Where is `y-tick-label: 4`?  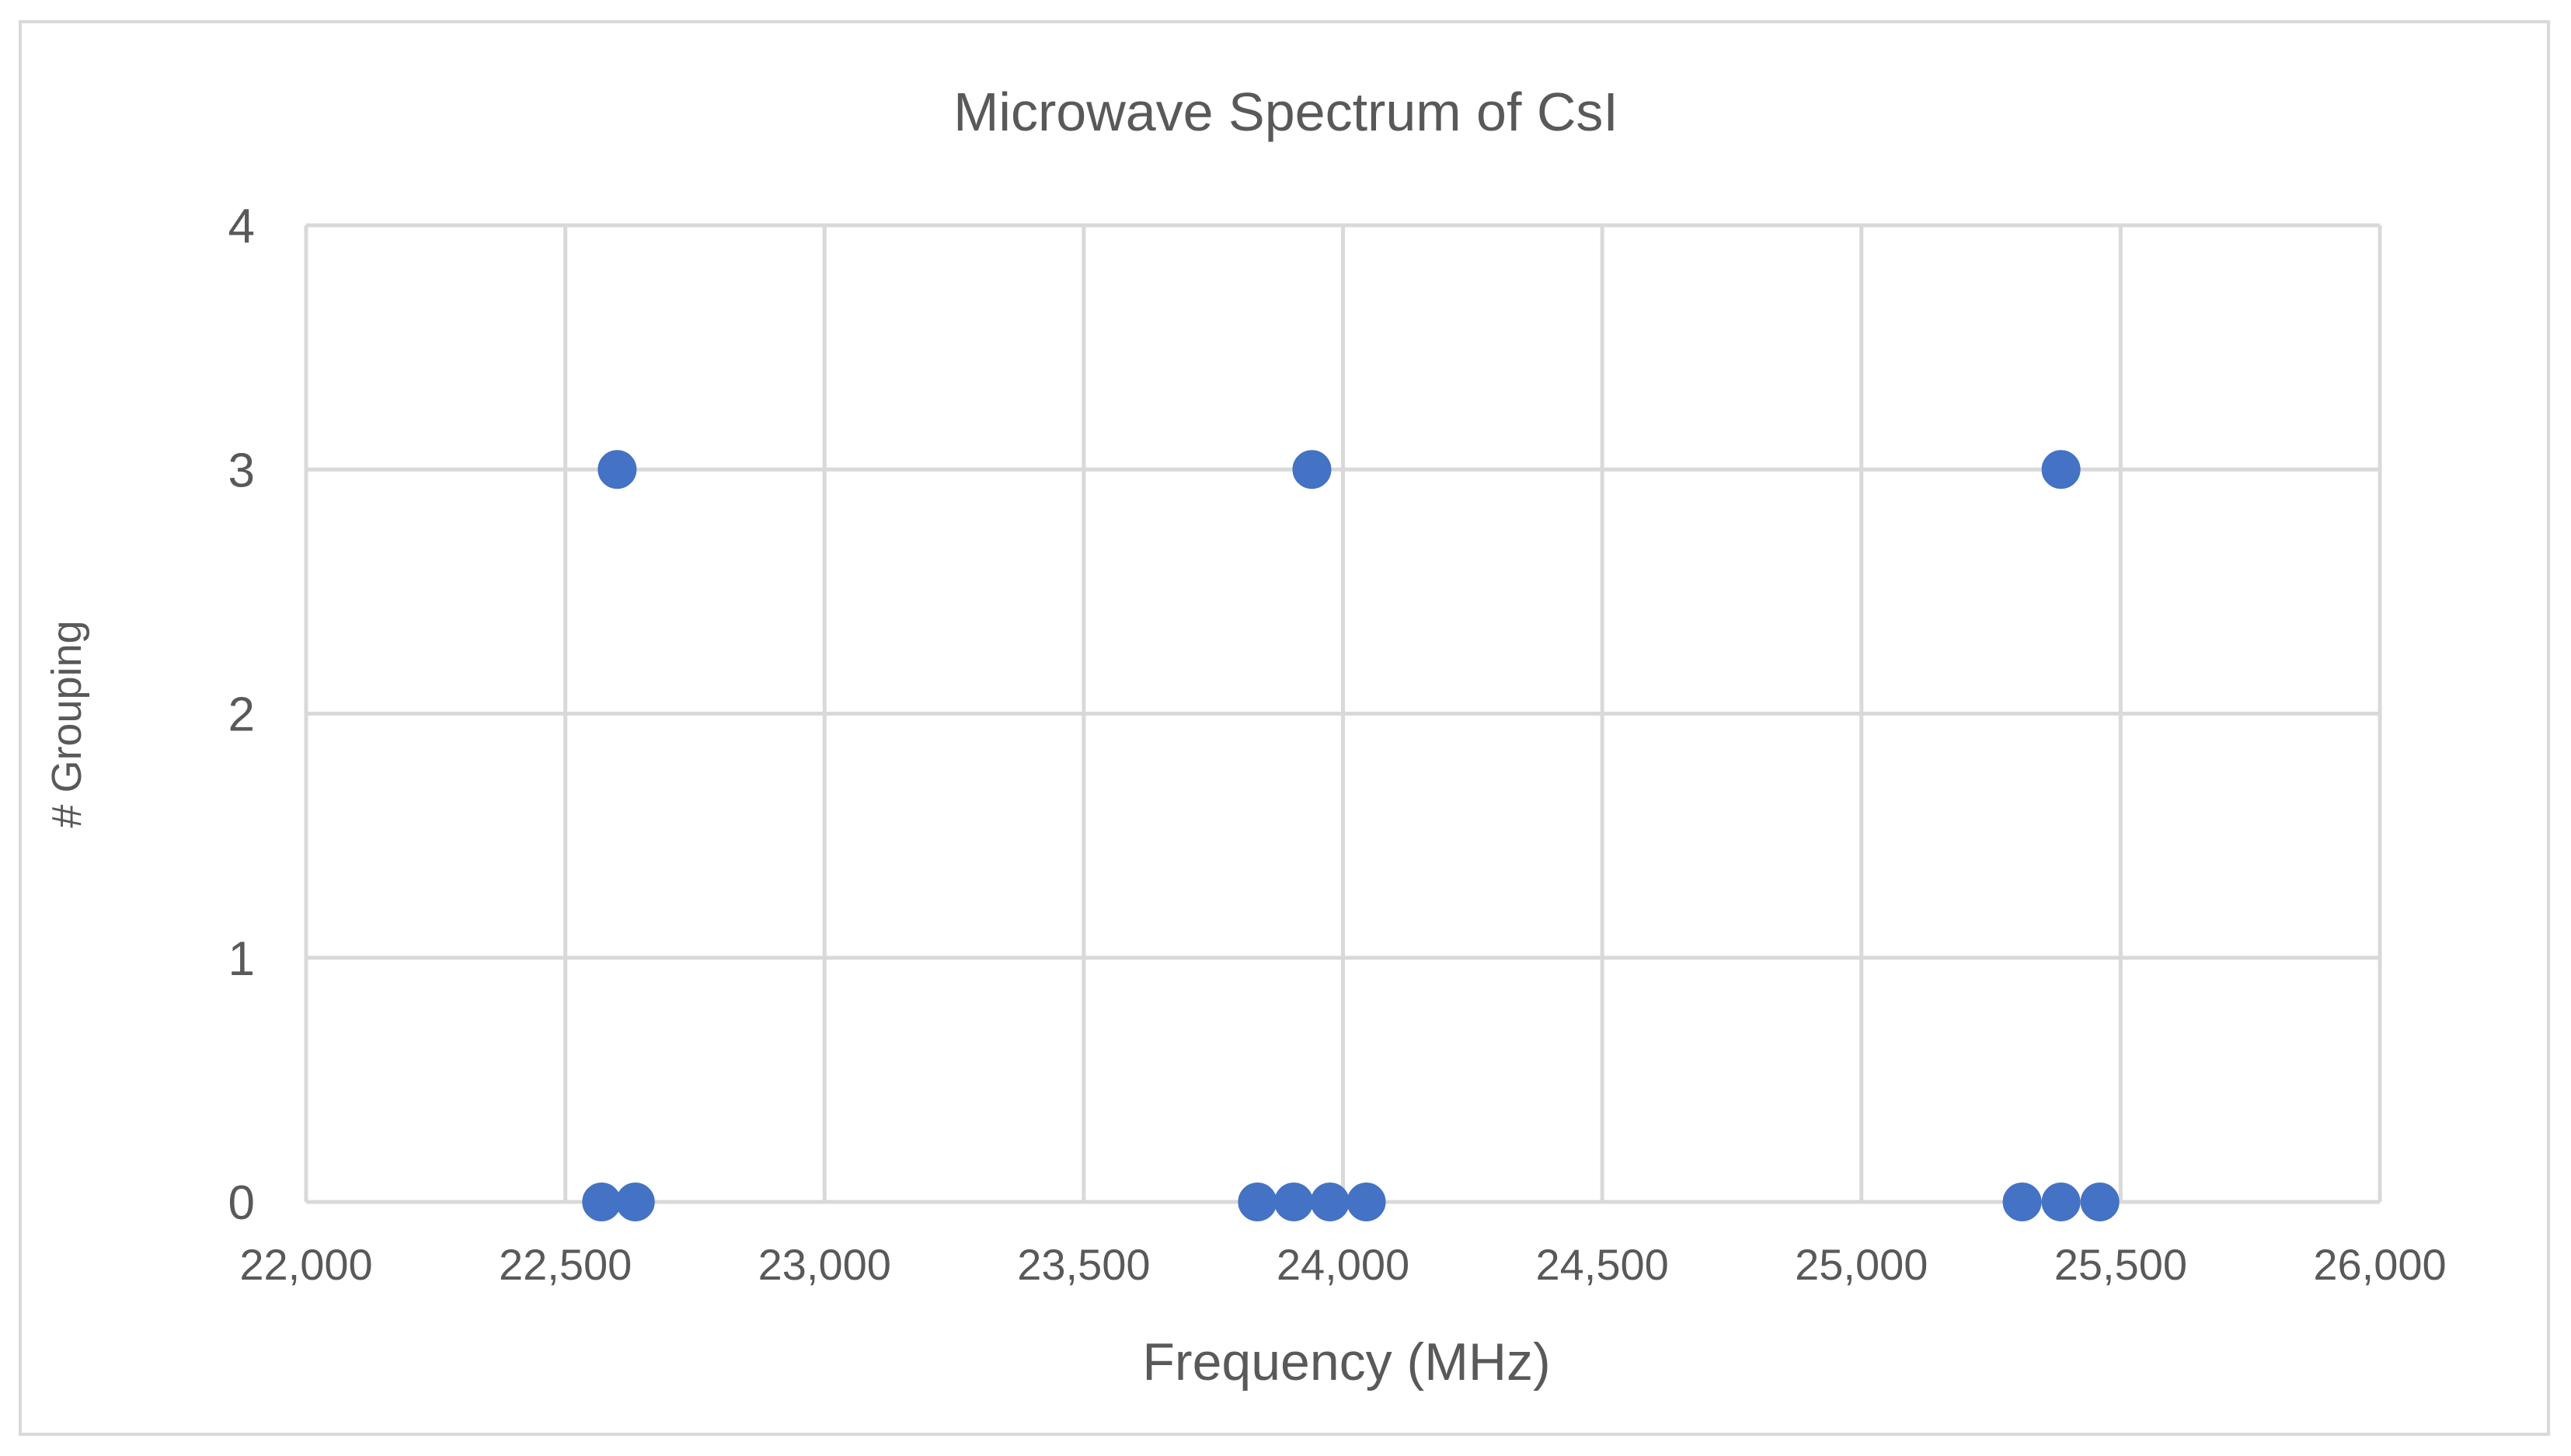 y-tick-label: 4 is located at coordinates (241, 227).